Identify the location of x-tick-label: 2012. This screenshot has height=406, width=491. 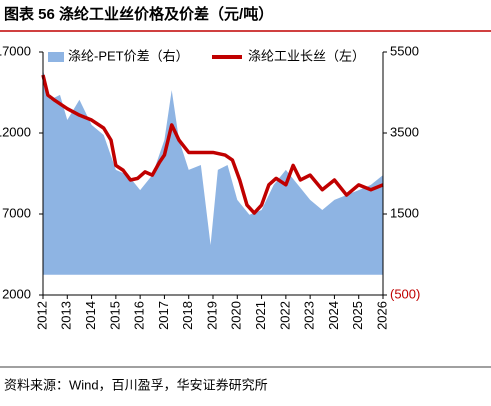
(41, 315).